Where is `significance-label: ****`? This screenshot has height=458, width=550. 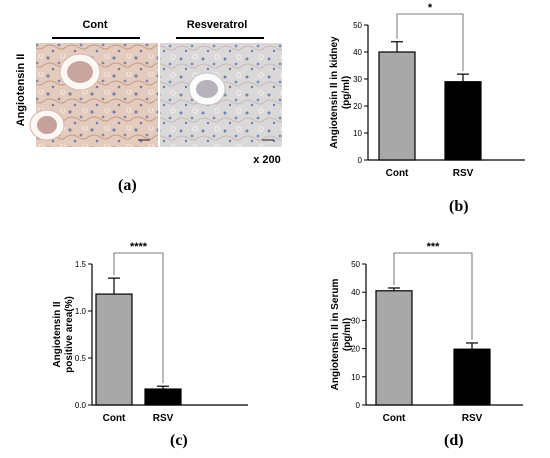
significance-label: **** is located at coordinates (139, 247).